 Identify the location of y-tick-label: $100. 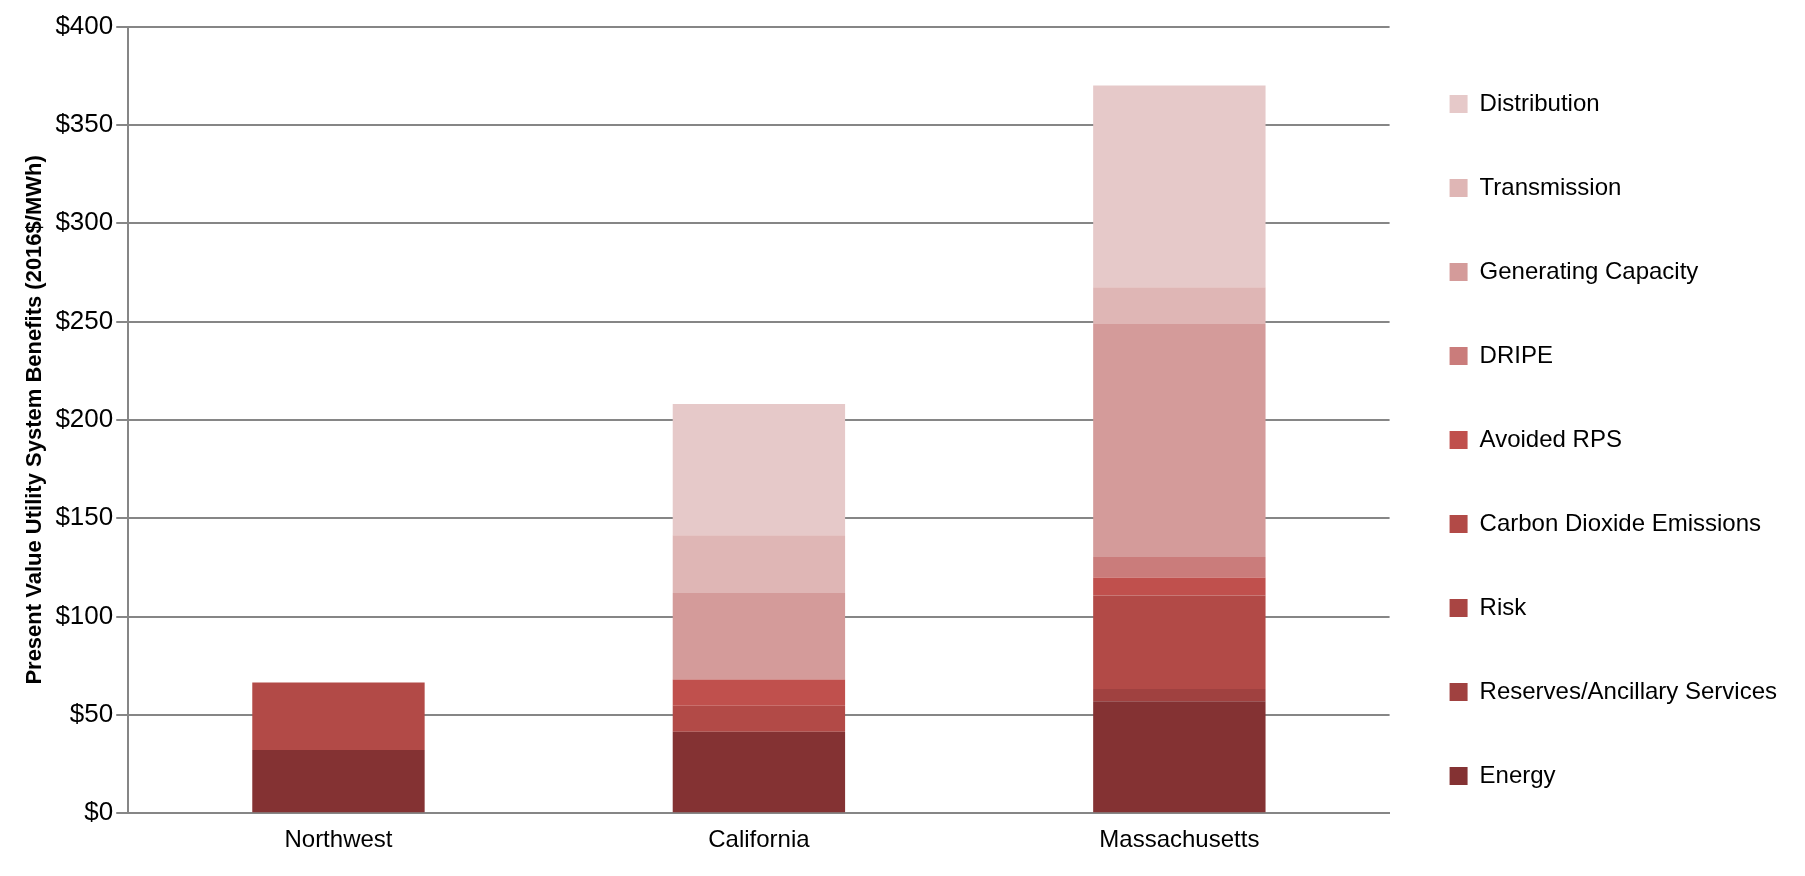
(84, 614).